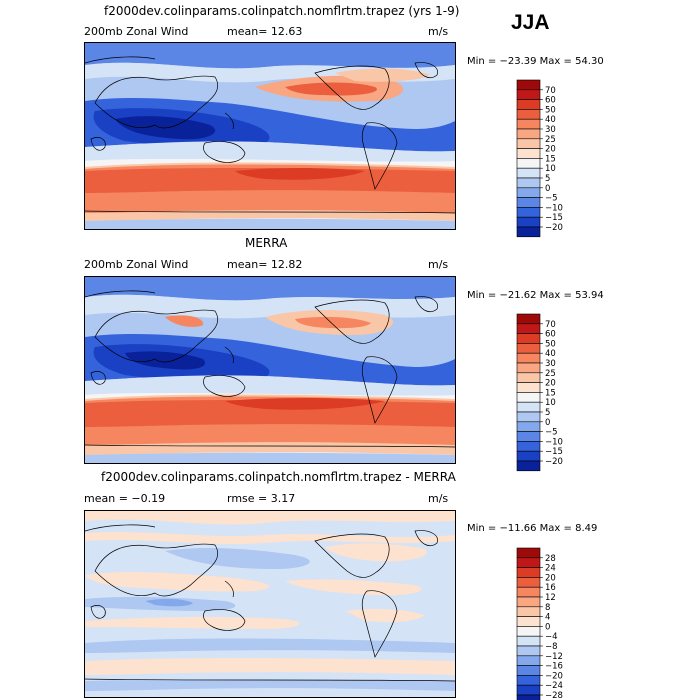 The image size is (700, 700). I want to click on panel1-variable-label: 200mb Zonal Wind, so click(136, 31).